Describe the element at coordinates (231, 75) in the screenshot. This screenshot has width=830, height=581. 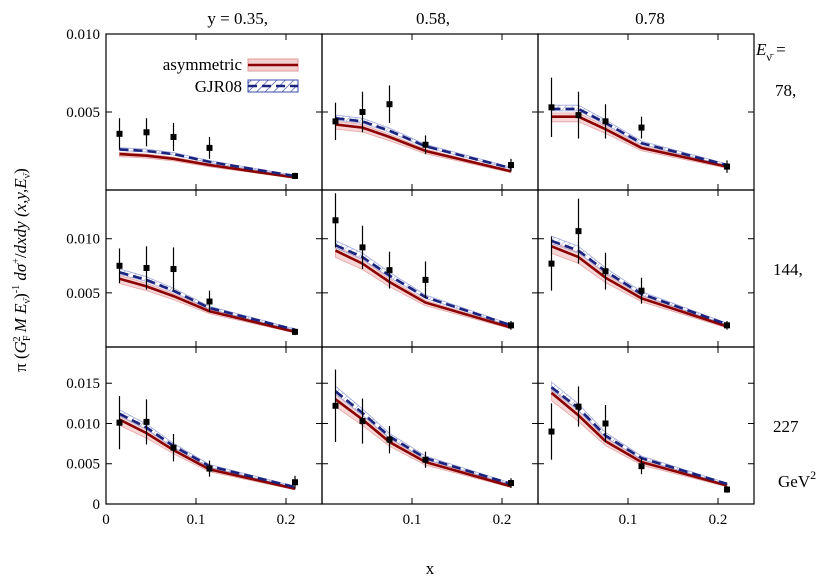
I see `legend: asymmetric GJR08` at that location.